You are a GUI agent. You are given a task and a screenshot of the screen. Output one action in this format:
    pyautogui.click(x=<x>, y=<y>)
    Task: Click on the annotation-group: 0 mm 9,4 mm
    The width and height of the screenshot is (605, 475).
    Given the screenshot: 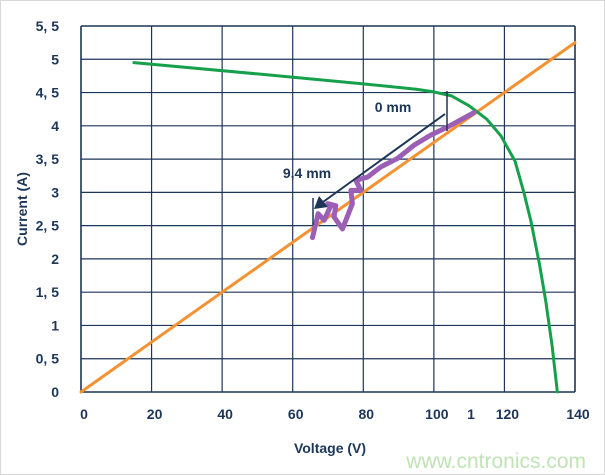 What is the action you would take?
    pyautogui.click(x=365, y=158)
    